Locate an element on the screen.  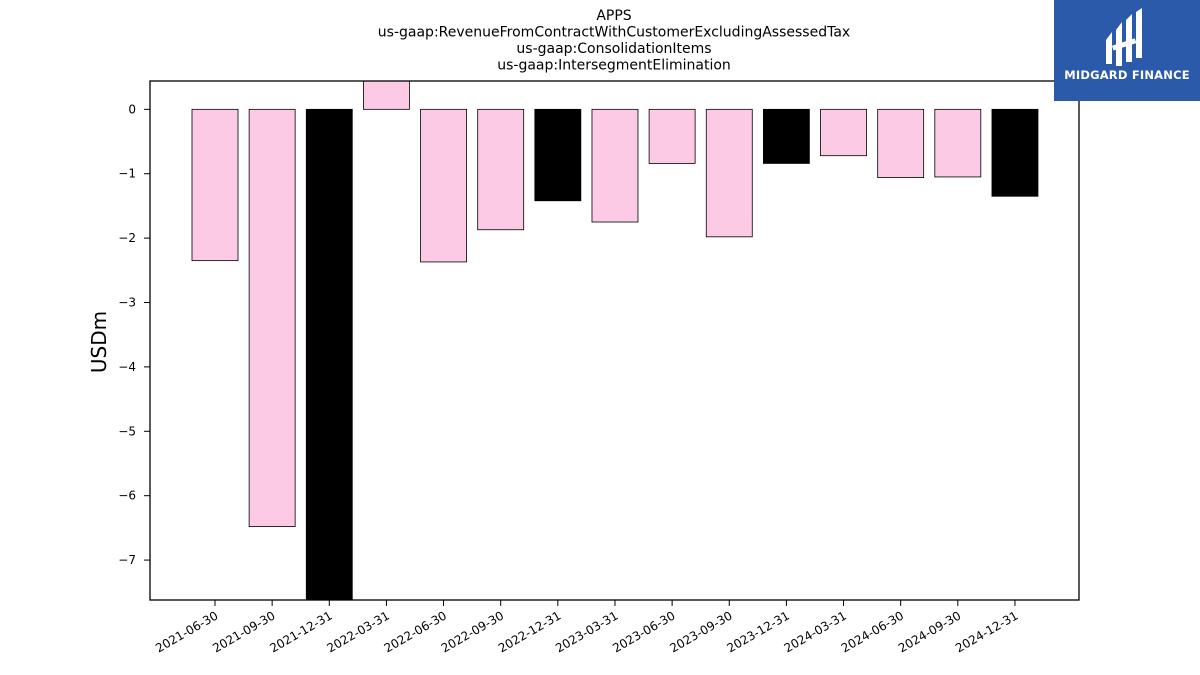
x-tick-label: 2021-06-30 is located at coordinates (186, 631).